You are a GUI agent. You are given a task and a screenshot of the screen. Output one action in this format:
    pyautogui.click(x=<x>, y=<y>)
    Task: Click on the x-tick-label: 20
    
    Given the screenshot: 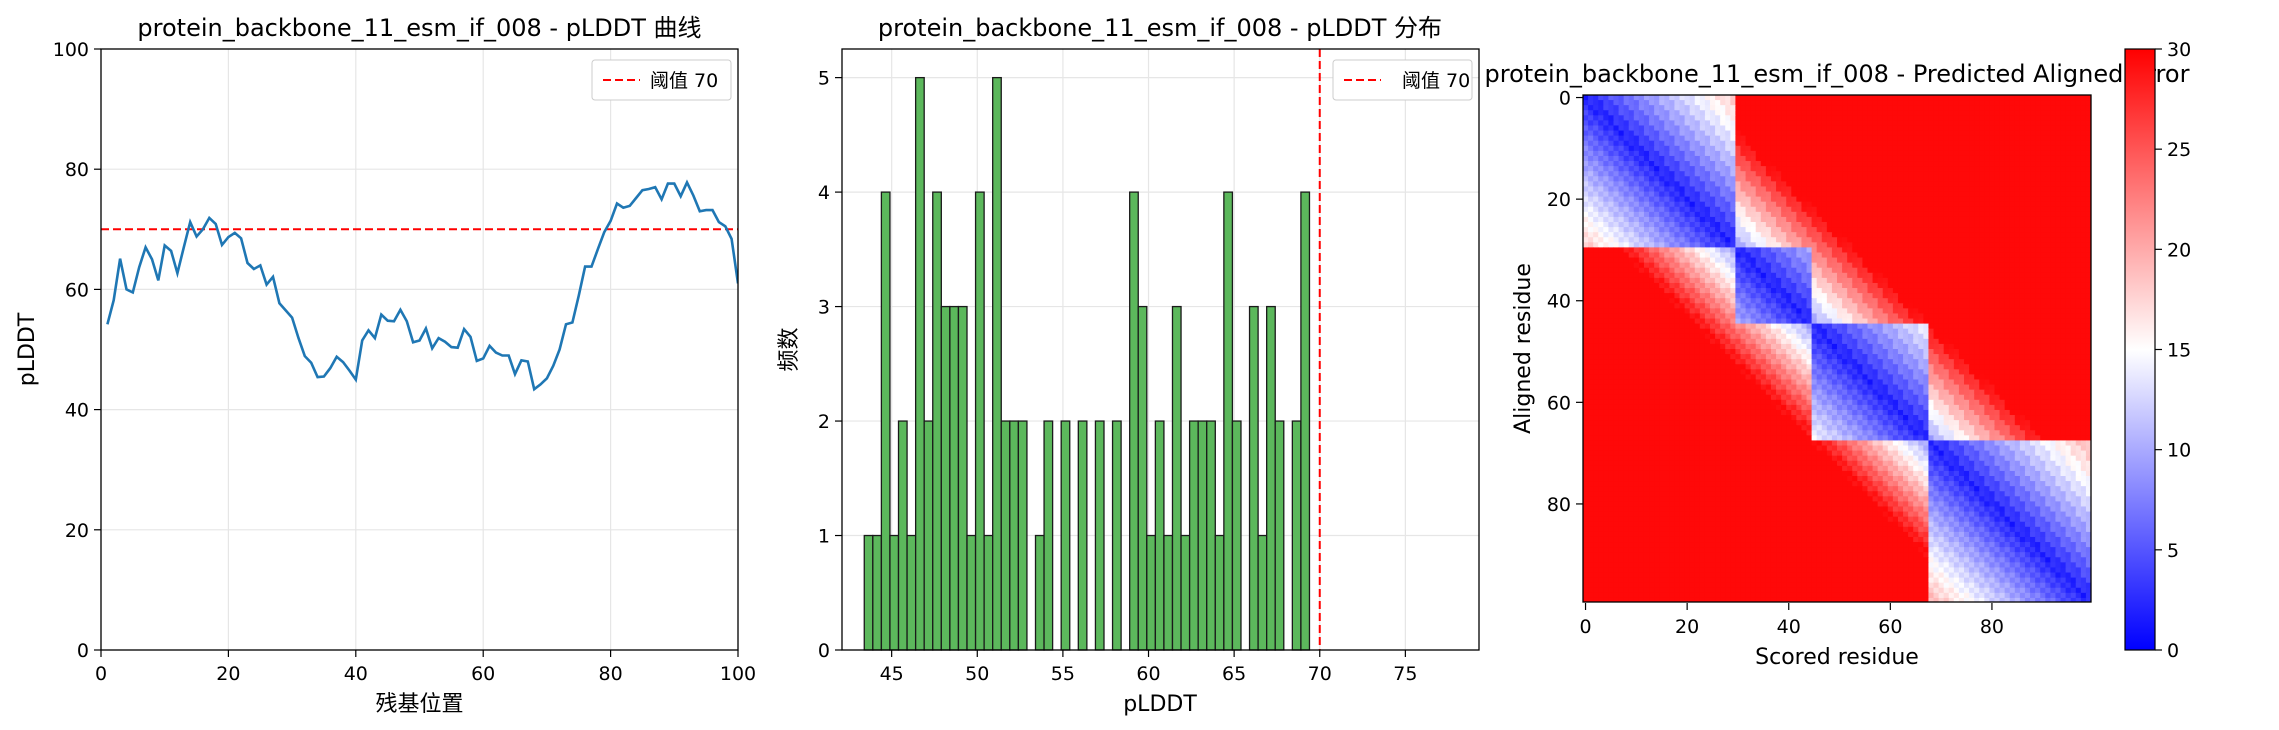 What is the action you would take?
    pyautogui.click(x=228, y=674)
    